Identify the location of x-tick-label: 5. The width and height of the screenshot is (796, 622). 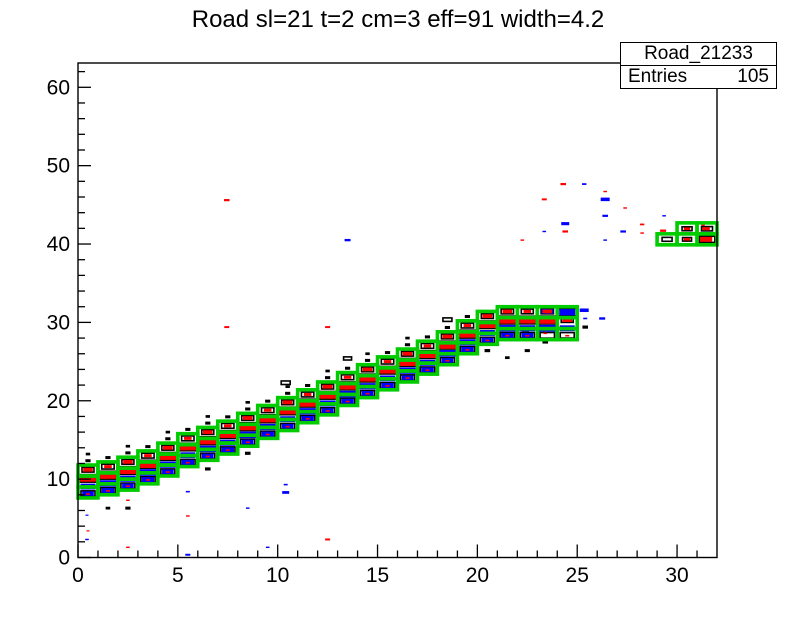
(178, 575).